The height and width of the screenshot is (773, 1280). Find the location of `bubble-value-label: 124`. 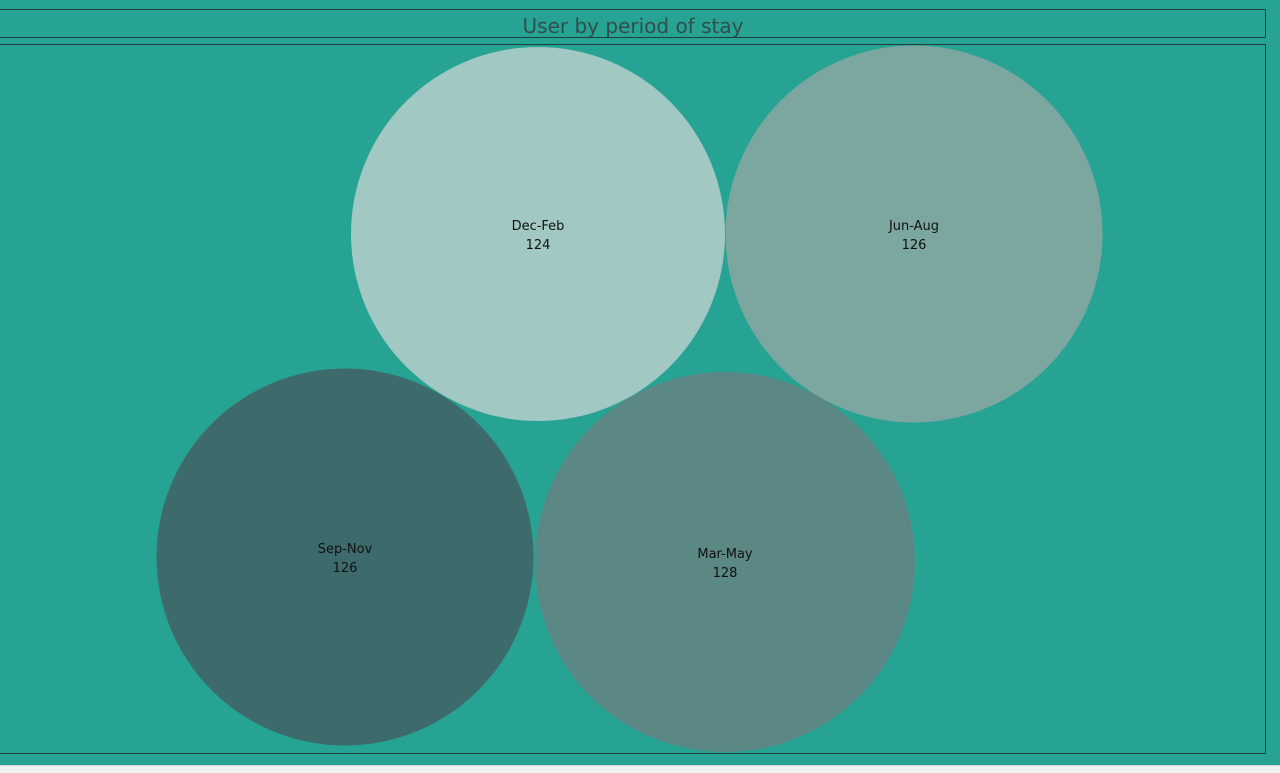

bubble-value-label: 124 is located at coordinates (538, 245).